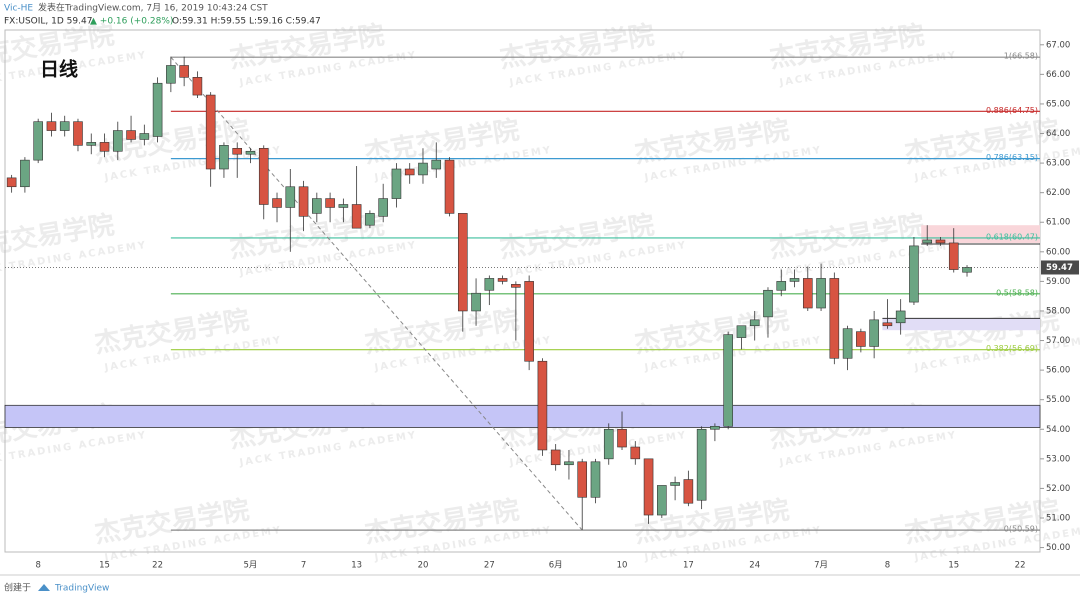 The height and width of the screenshot is (600, 1080). What do you see at coordinates (44, 587) in the screenshot?
I see `brand-logo` at bounding box center [44, 587].